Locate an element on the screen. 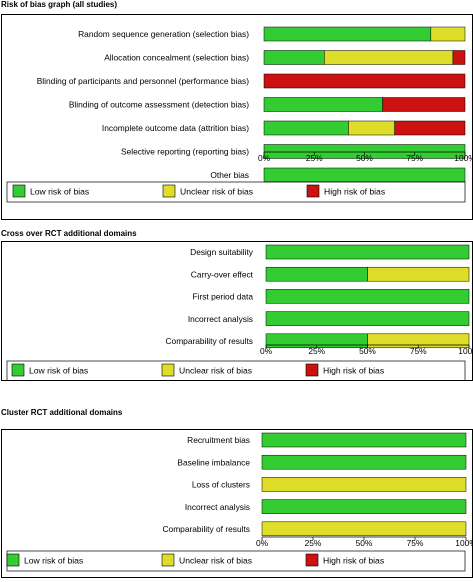 The image size is (473, 582). legend-box is located at coordinates (236, 192).